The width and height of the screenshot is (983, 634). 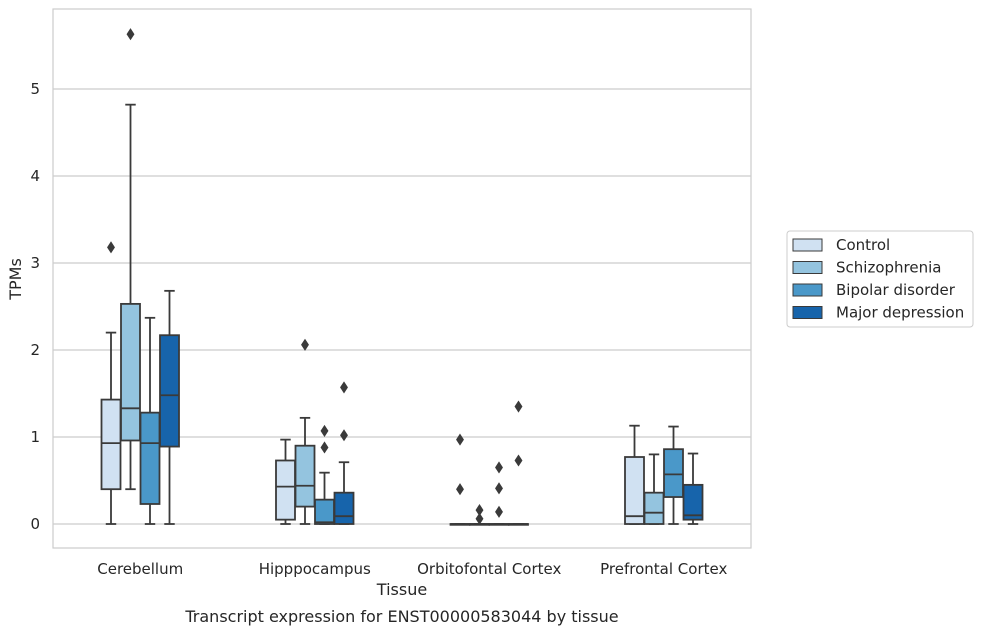 I want to click on y-tick-label: 3, so click(x=35, y=263).